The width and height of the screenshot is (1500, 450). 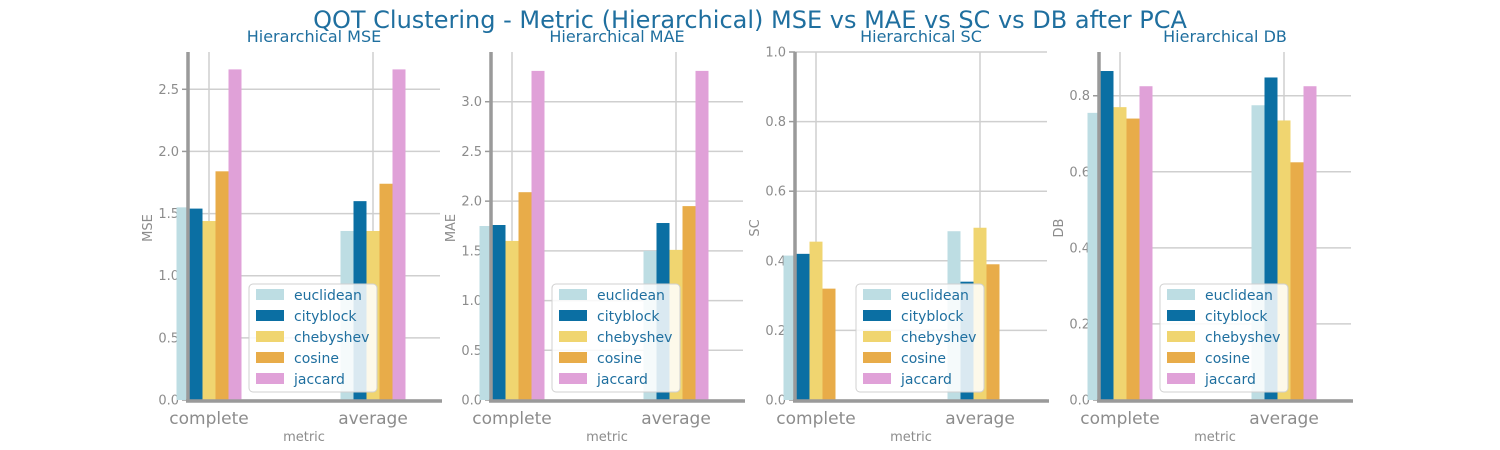 What do you see at coordinates (1225, 36) in the screenshot?
I see `panel-title: Hierarchical DB` at bounding box center [1225, 36].